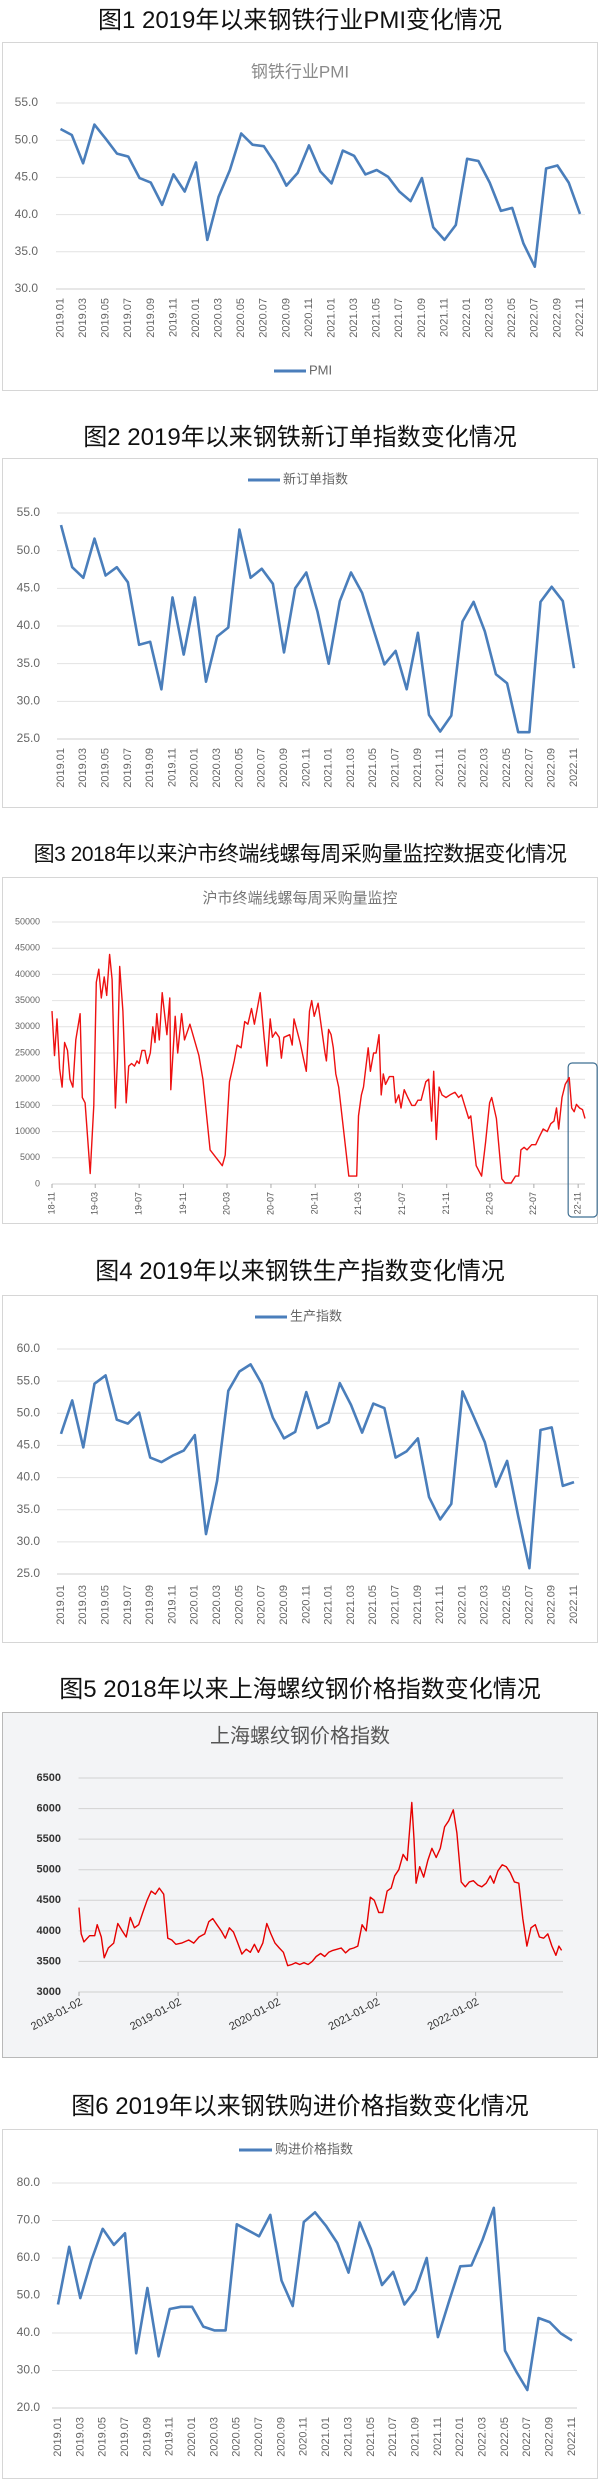 The image size is (600, 2479). Describe the element at coordinates (49, 1992) in the screenshot. I see `y-tick-label: 3000` at that location.